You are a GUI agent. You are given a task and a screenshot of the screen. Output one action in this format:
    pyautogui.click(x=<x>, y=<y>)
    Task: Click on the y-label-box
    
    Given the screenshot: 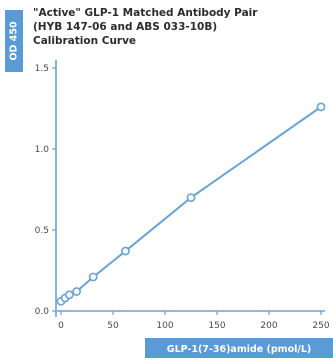 What is the action you would take?
    pyautogui.click(x=14, y=41)
    